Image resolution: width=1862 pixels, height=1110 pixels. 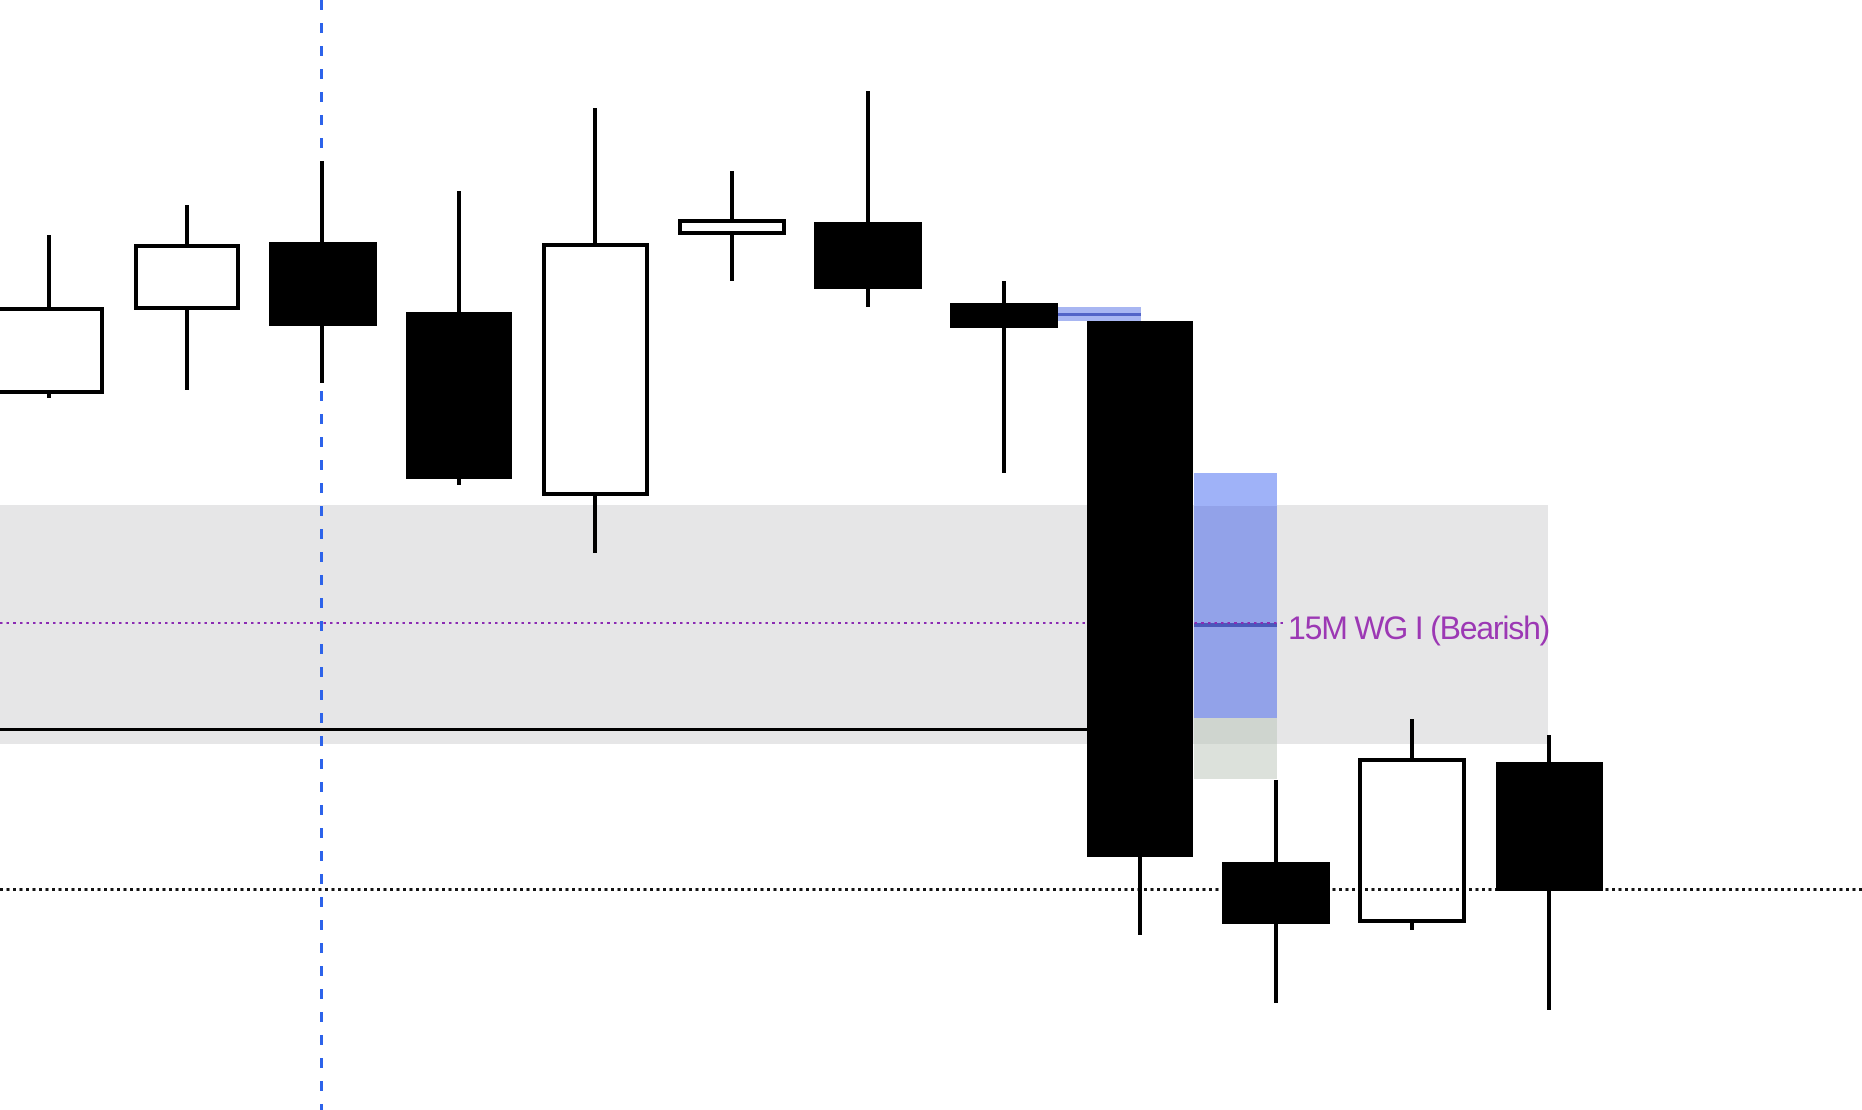 What do you see at coordinates (459, 482) in the screenshot?
I see `candle-4-lower-wick` at bounding box center [459, 482].